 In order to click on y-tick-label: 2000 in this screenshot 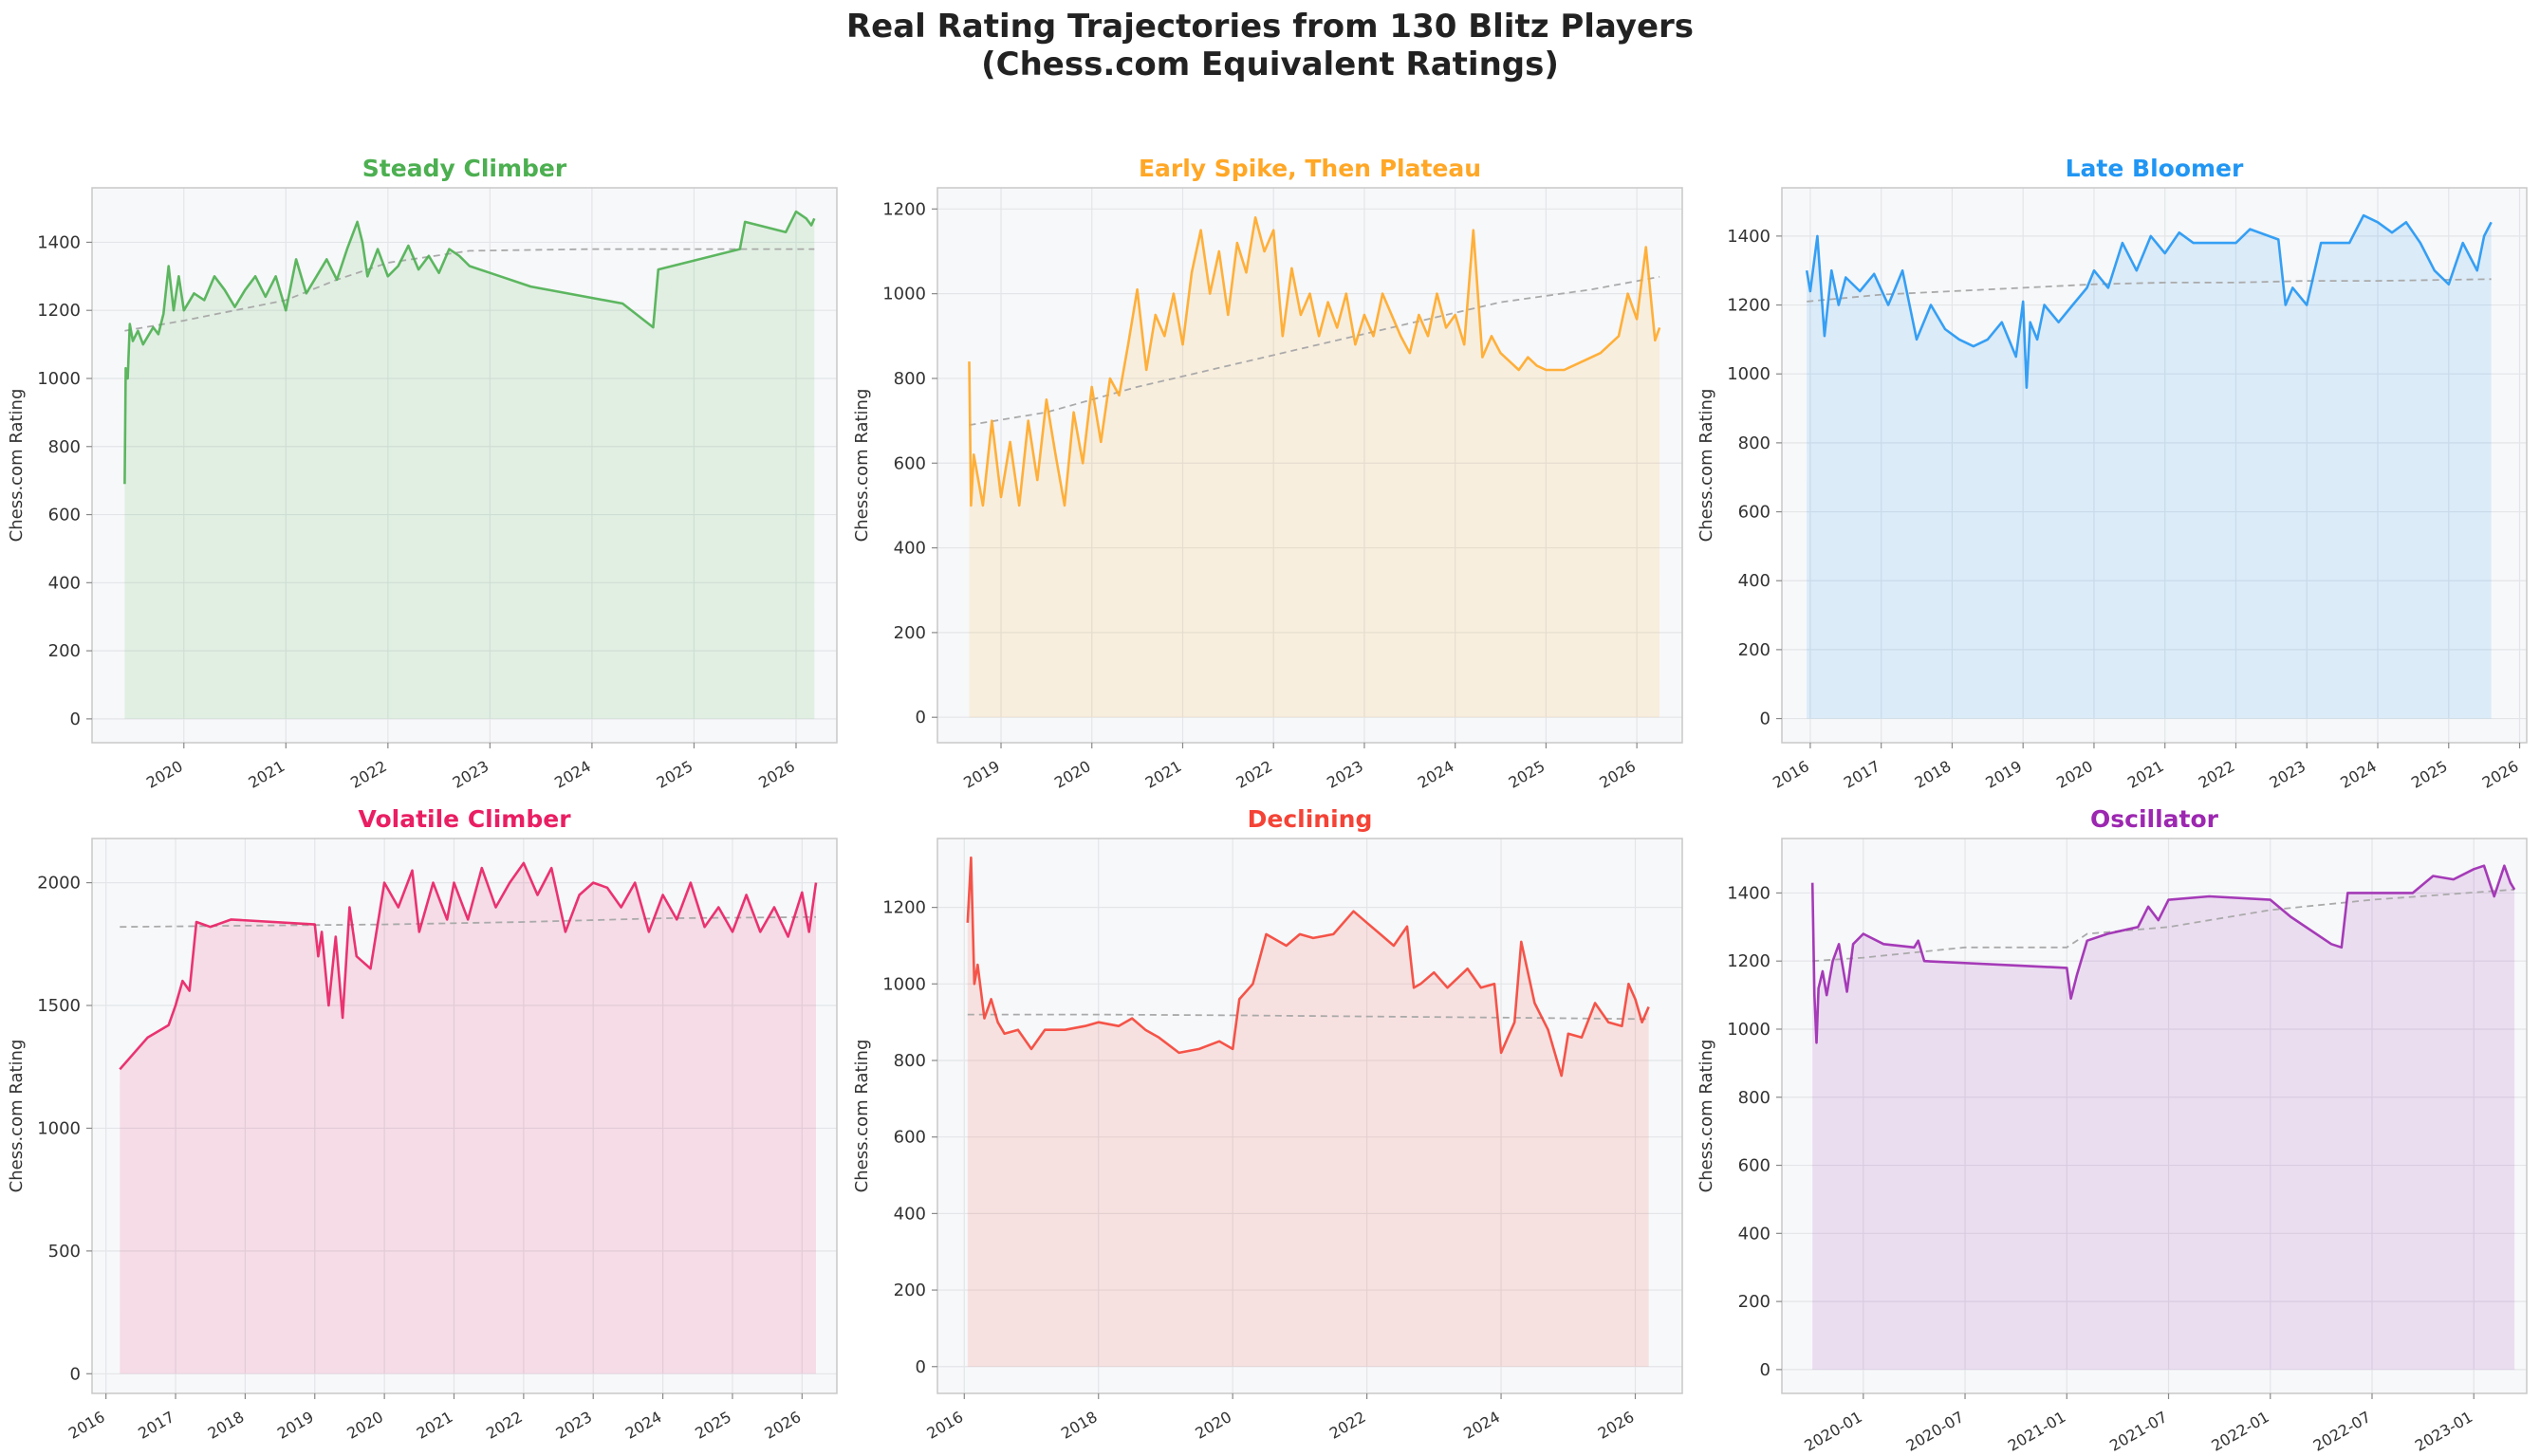, I will do `click(59, 884)`.